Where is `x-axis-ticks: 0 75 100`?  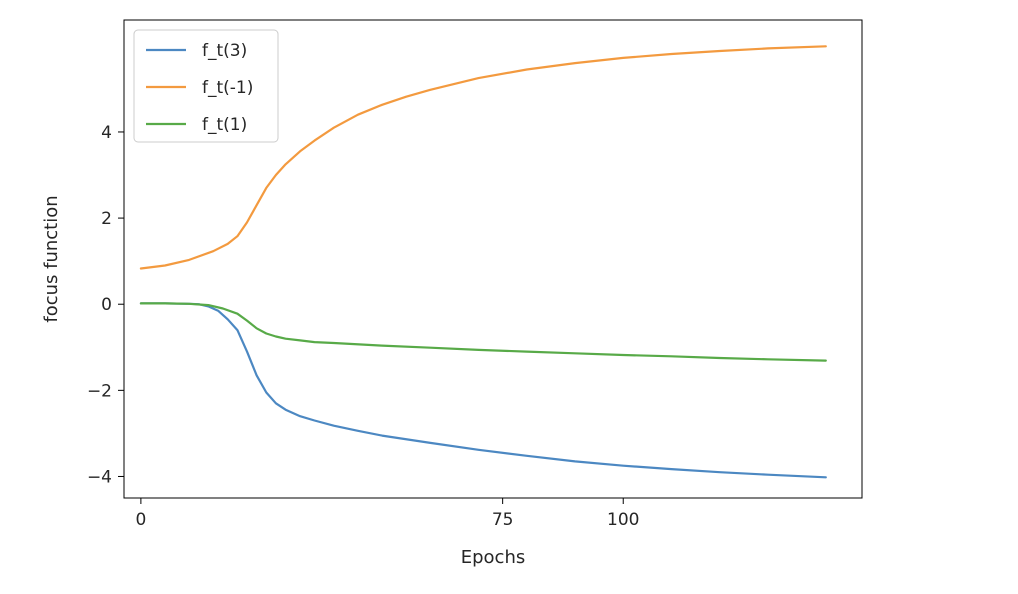 x-axis-ticks: 0 75 100 is located at coordinates (387, 514).